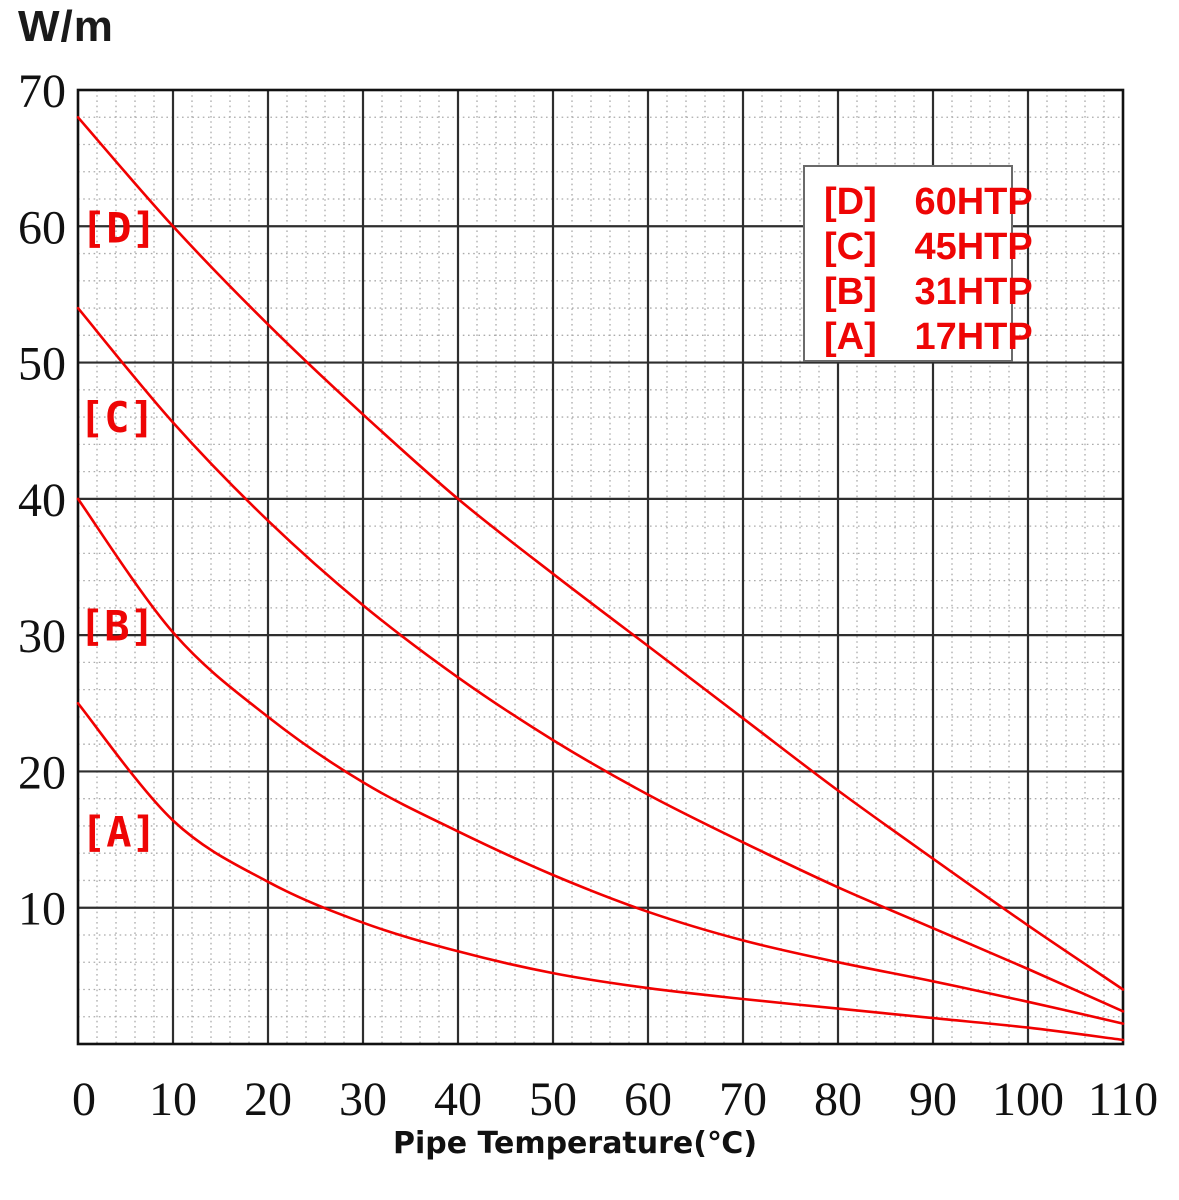 Image resolution: width=1179 pixels, height=1200 pixels. Describe the element at coordinates (850, 202) in the screenshot. I see `legend-key: [D]` at that location.